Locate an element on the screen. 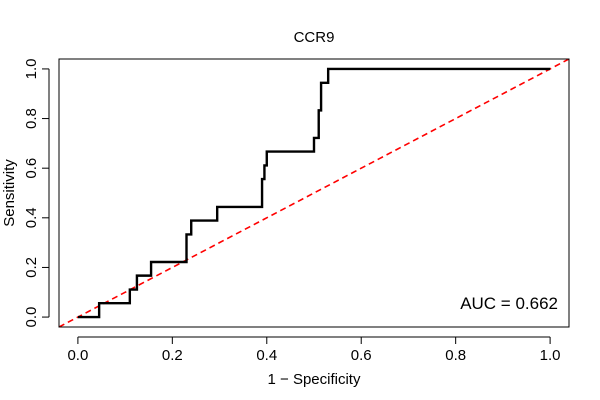  auc-annotation: AUC = 0.662 is located at coordinates (509, 303).